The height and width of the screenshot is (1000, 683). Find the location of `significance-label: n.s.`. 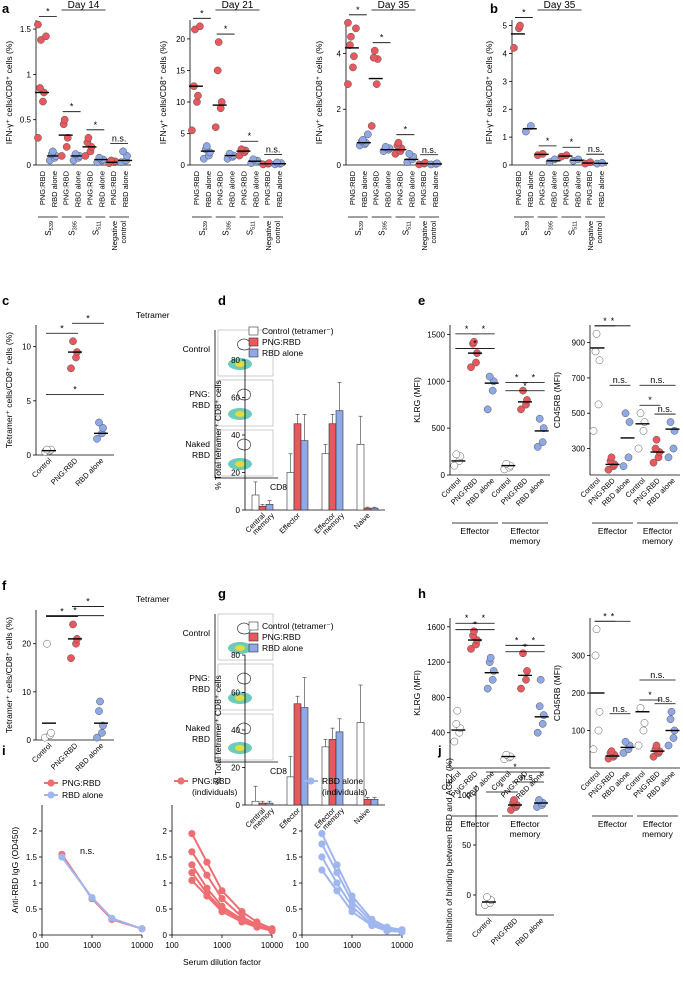

significance-label: n.s. is located at coordinates (620, 380).